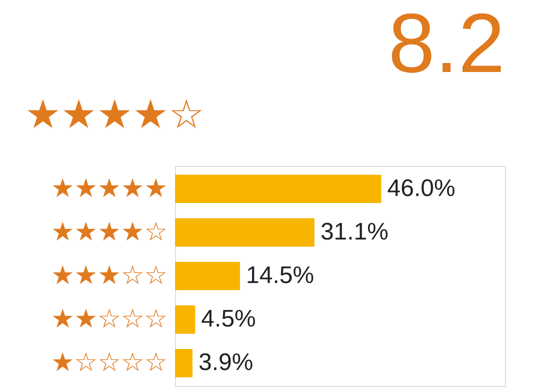  I want to click on data-label: 46.0%, so click(421, 188).